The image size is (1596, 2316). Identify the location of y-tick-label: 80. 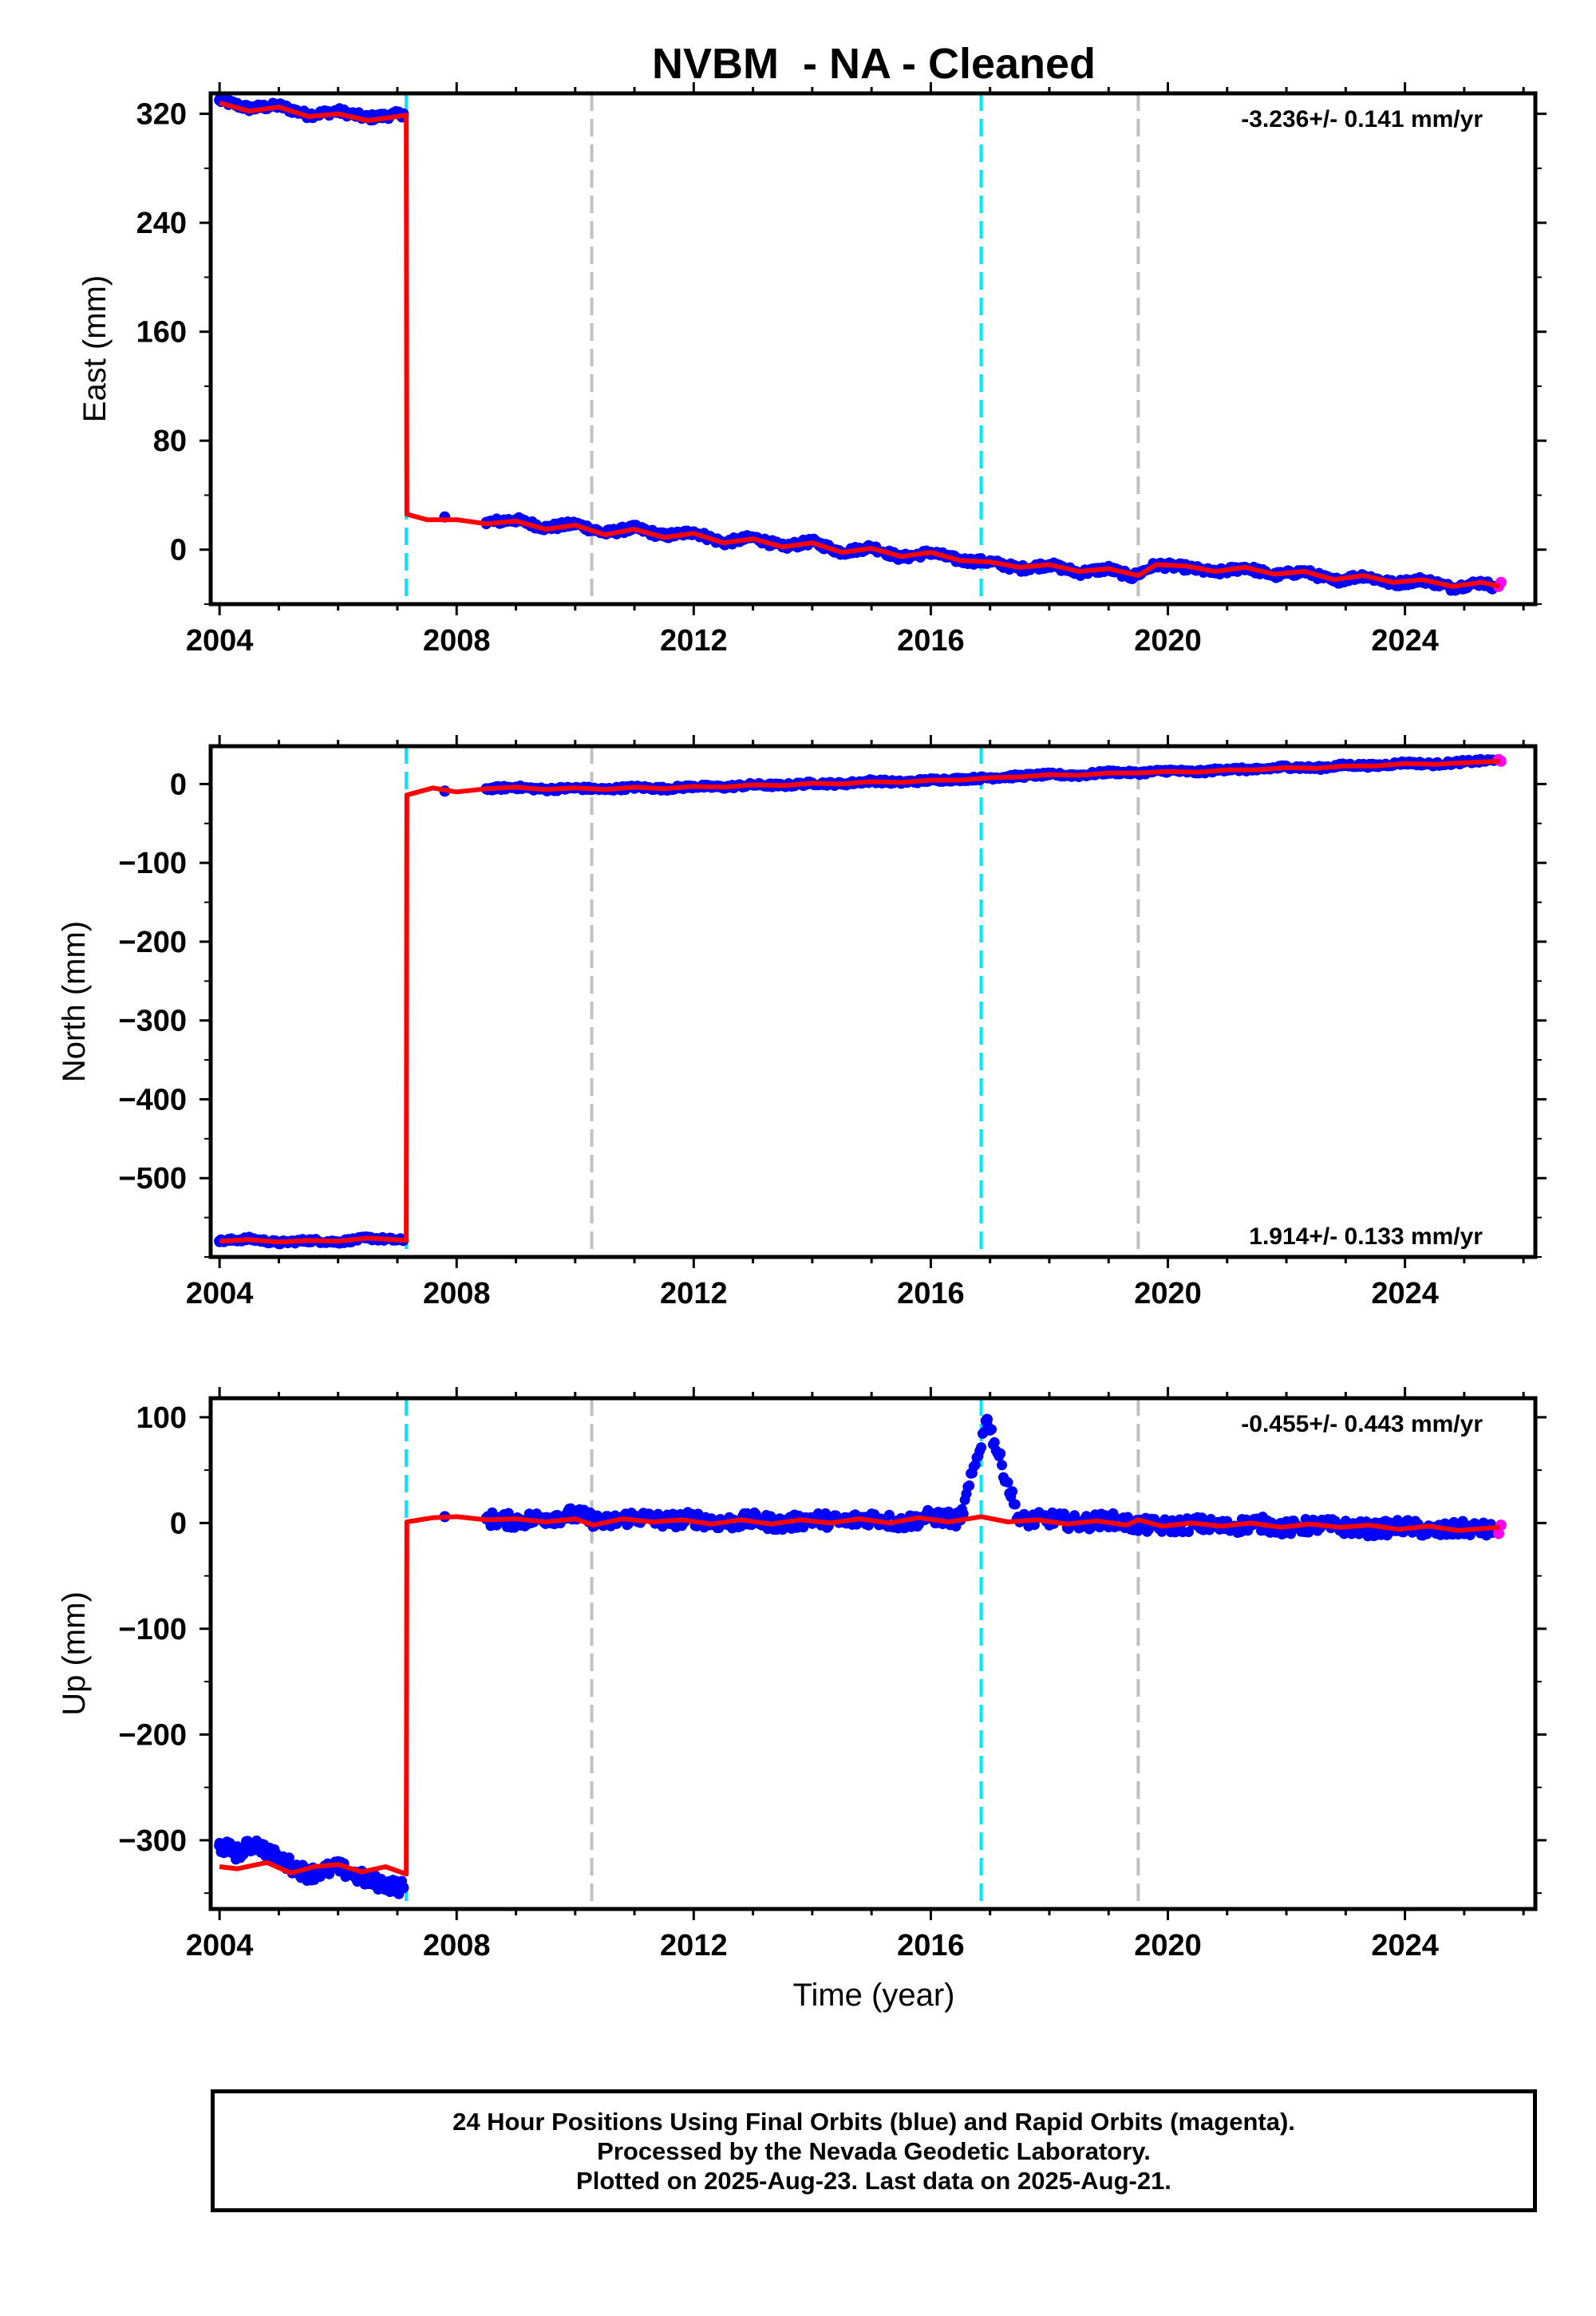
(170, 441).